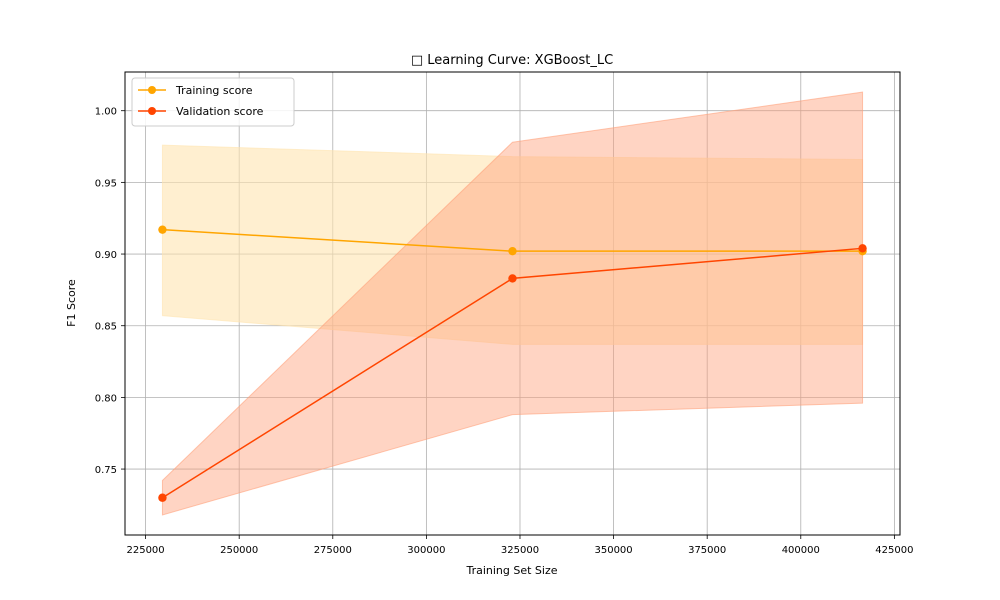 Image resolution: width=1000 pixels, height=600 pixels. I want to click on legend-validation-label: Validation score, so click(220, 111).